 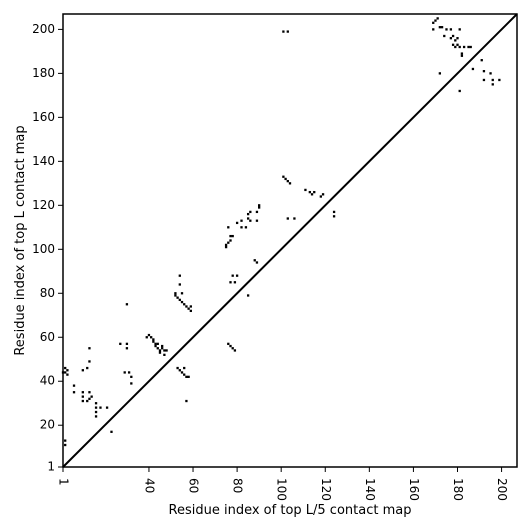 What do you see at coordinates (283, 484) in the screenshot?
I see `x-axis-ticks: 1 40 60 80 100 120 140 160 180 200` at bounding box center [283, 484].